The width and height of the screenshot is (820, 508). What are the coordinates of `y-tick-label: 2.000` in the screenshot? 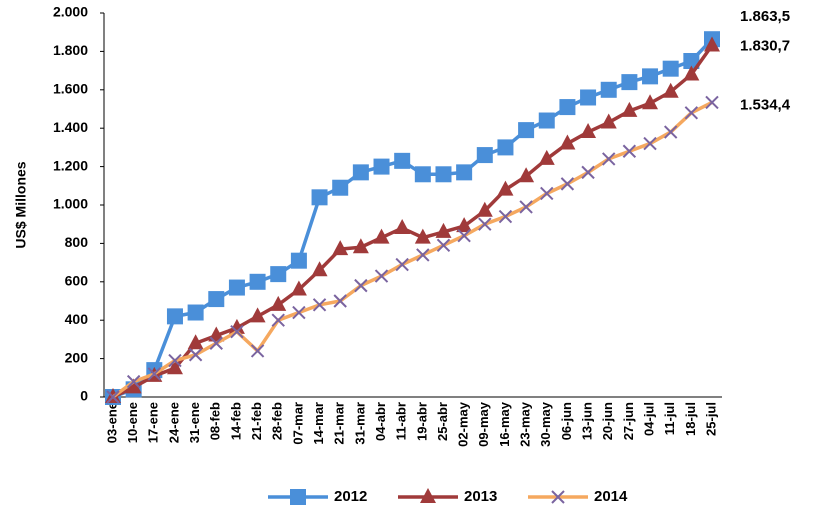 It's located at (70, 12).